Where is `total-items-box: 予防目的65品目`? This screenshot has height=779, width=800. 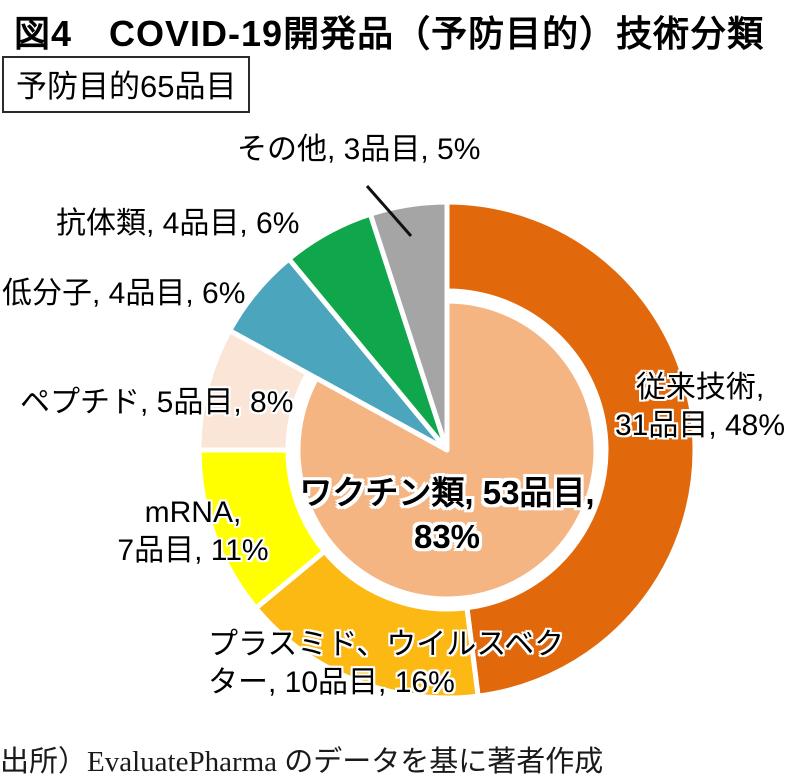 total-items-box: 予防目的65品目 is located at coordinates (126, 84).